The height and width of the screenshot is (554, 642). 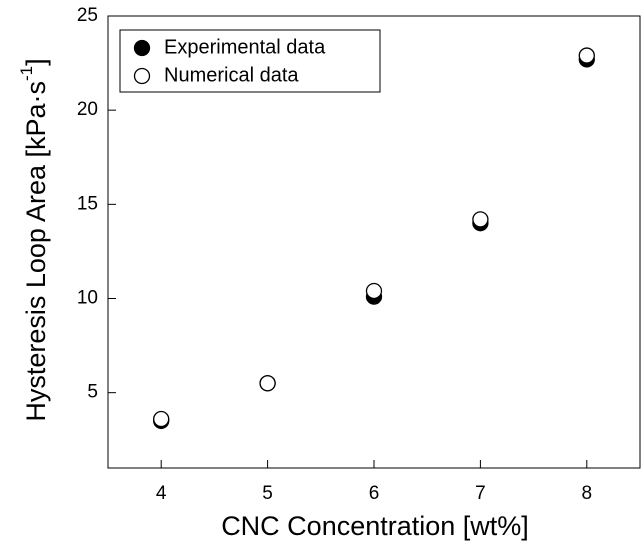 I want to click on y-axis-label-superscript: -1, so click(x=26, y=73).